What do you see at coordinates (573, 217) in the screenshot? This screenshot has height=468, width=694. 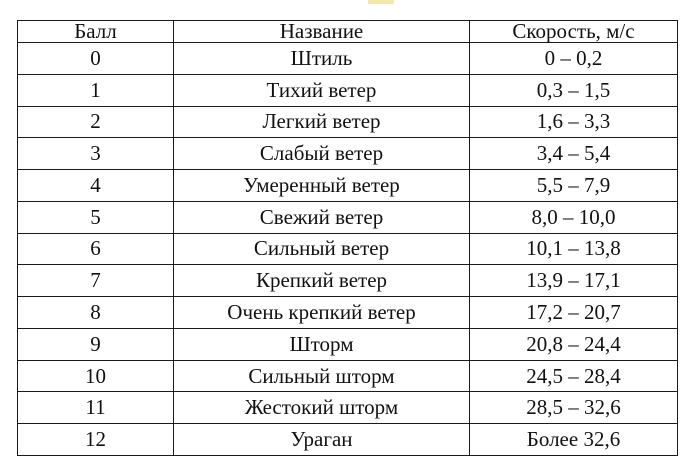 I see `cell-speed: 8,0 – 10,0` at bounding box center [573, 217].